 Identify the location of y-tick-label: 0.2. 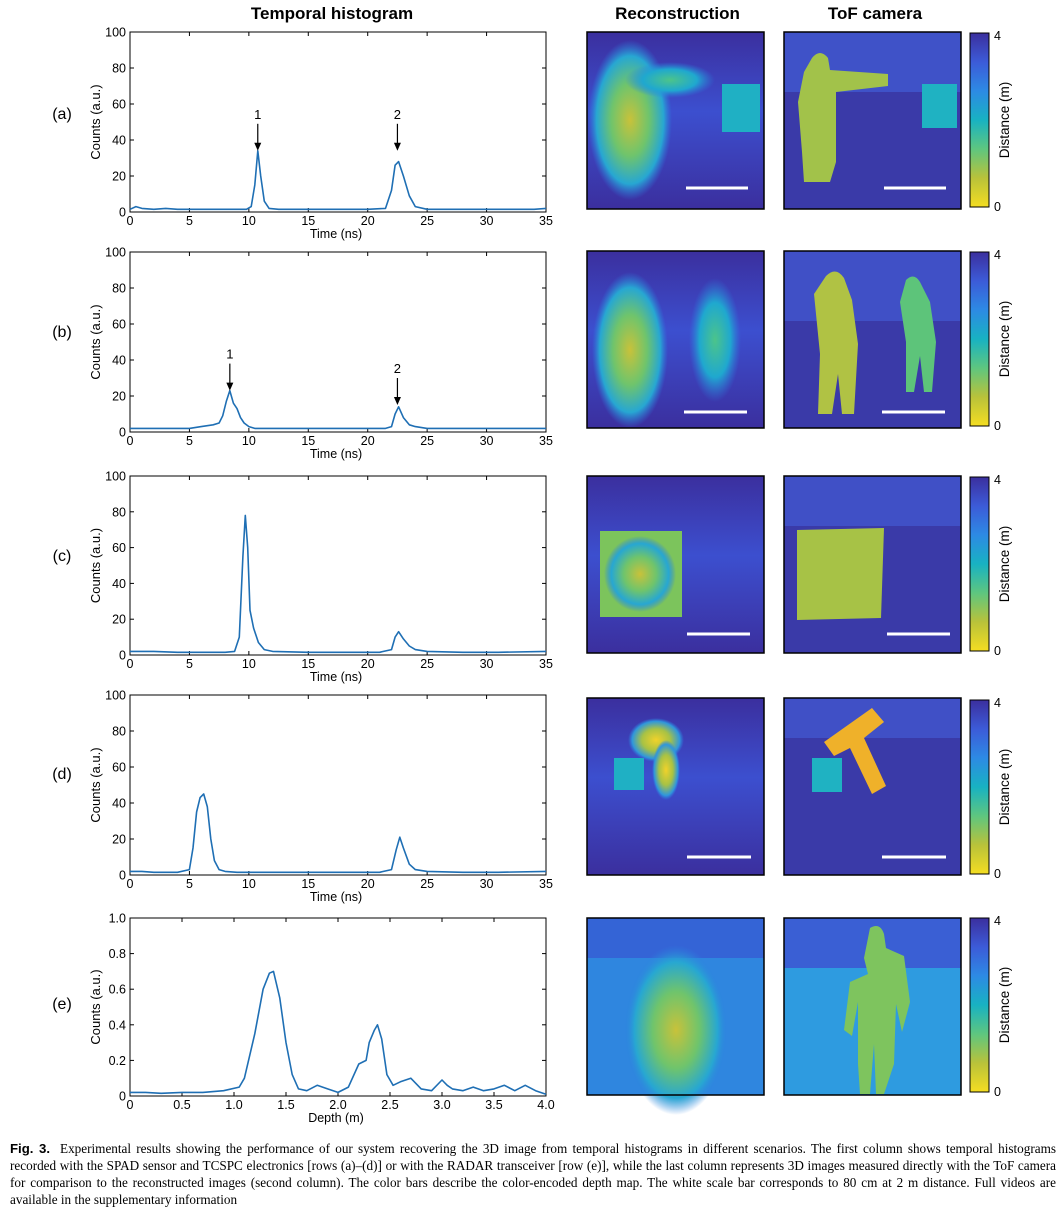
(117, 1061).